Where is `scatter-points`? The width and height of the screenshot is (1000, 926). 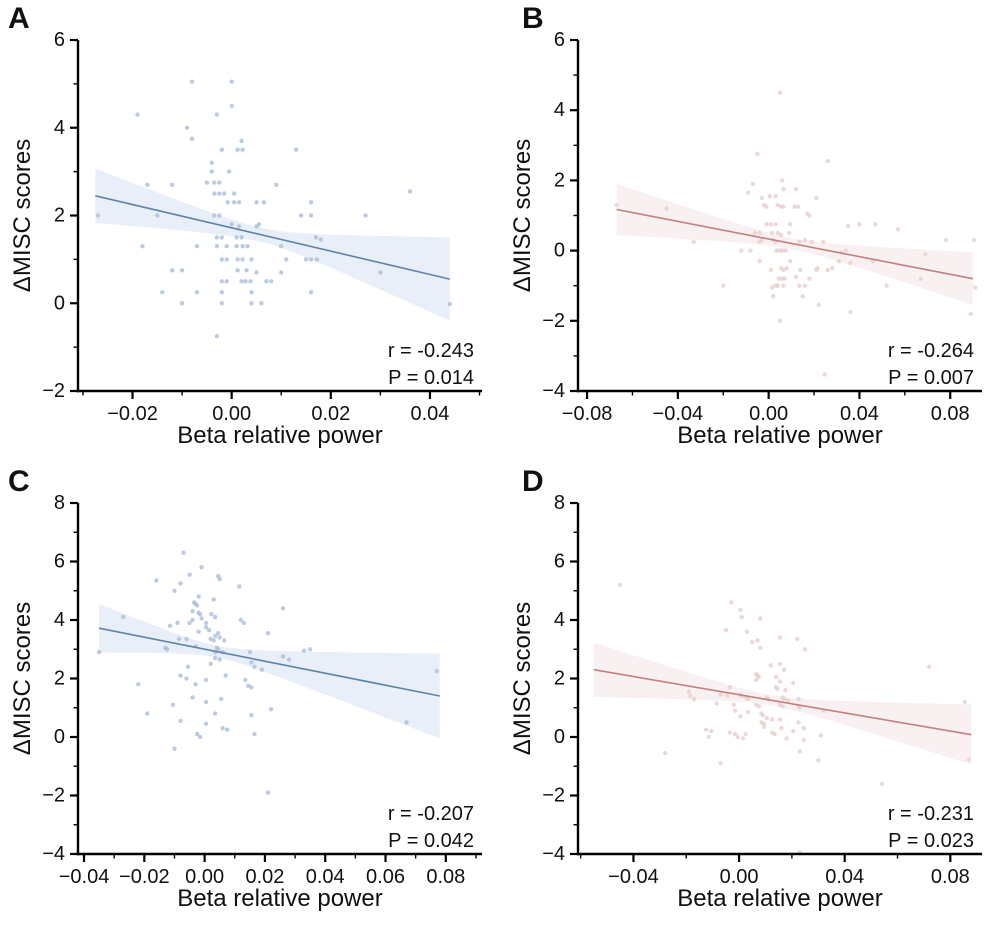
scatter-points is located at coordinates (267, 672).